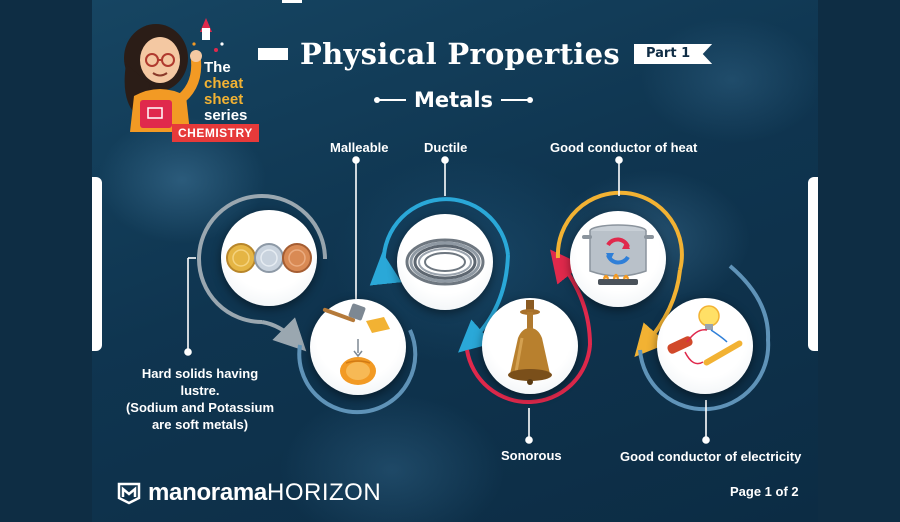 Image resolution: width=900 pixels, height=522 pixels. I want to click on arrow-coins-to-hammer, so click(284, 334).